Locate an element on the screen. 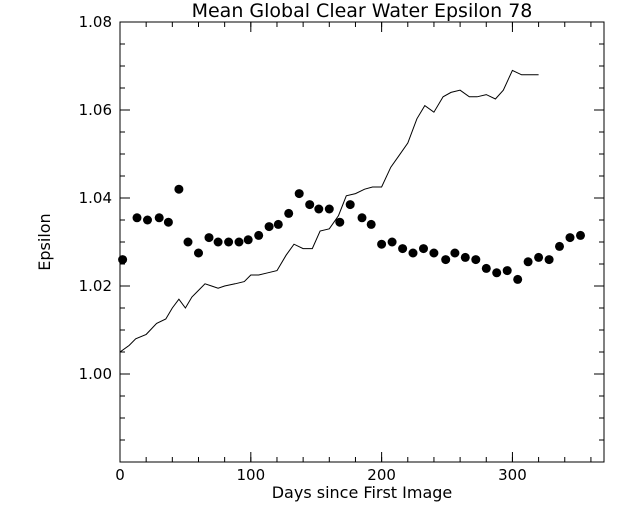 The height and width of the screenshot is (512, 640). x-tick-label: 200 is located at coordinates (381, 475).